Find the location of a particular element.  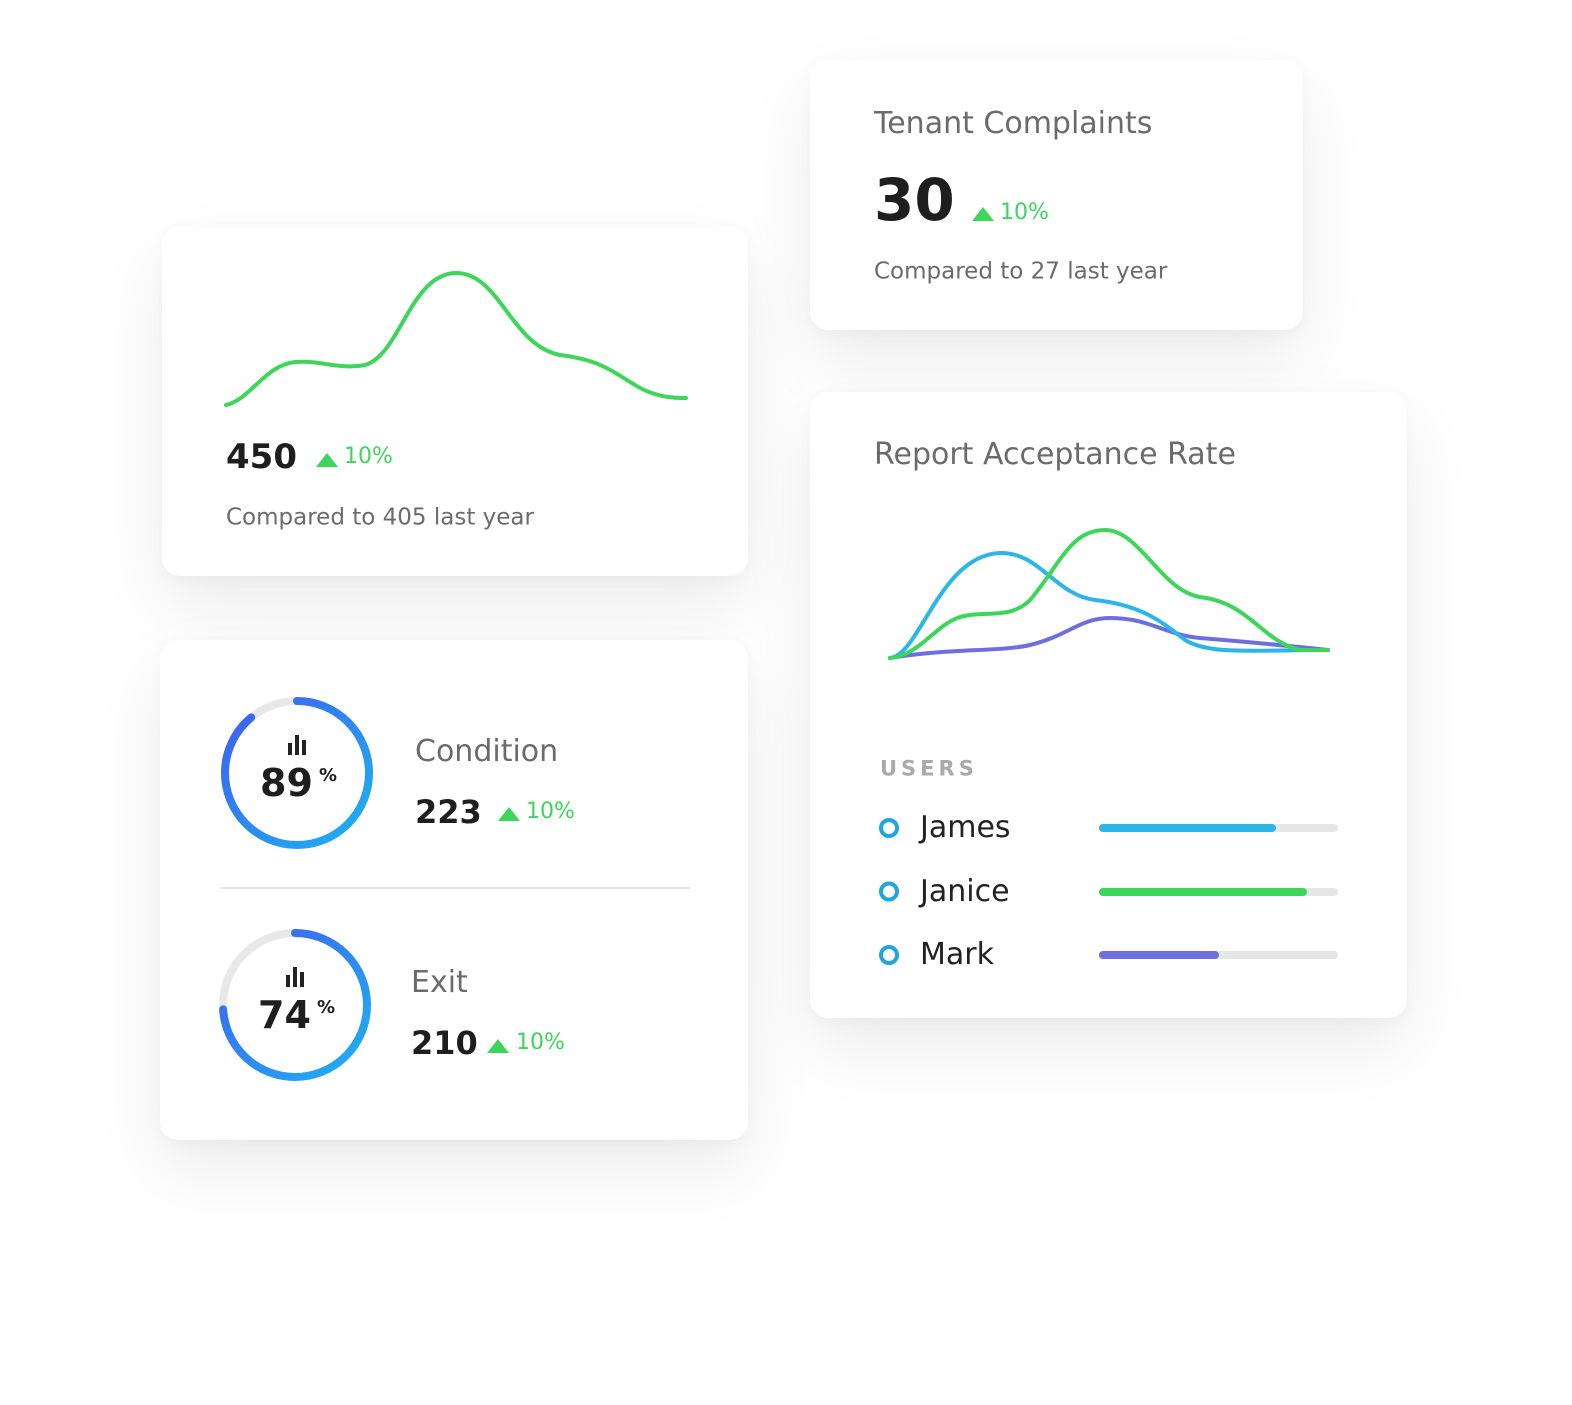

report-label: Exit is located at coordinates (439, 982).